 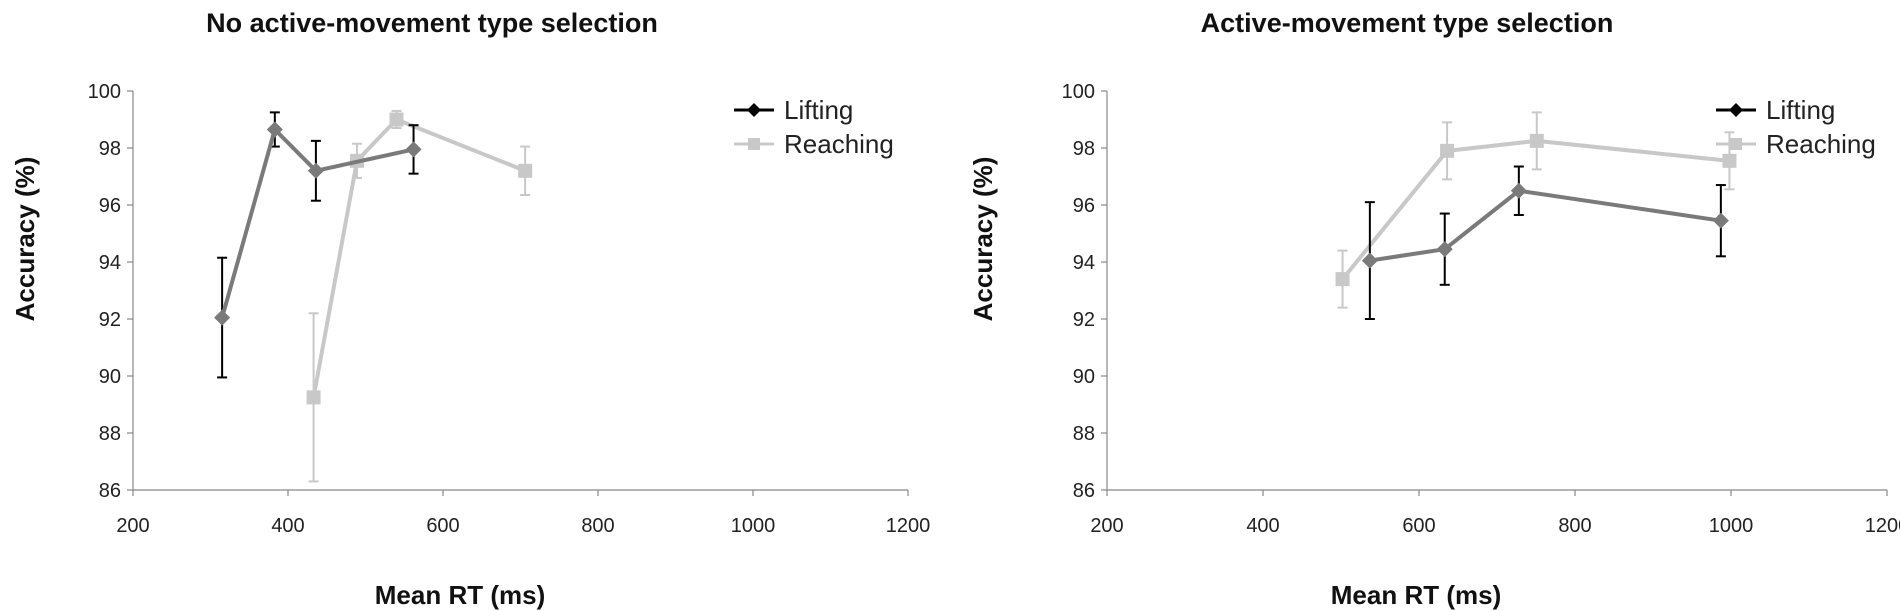 I want to click on chart-title: No active-movement type selection, so click(x=432, y=23).